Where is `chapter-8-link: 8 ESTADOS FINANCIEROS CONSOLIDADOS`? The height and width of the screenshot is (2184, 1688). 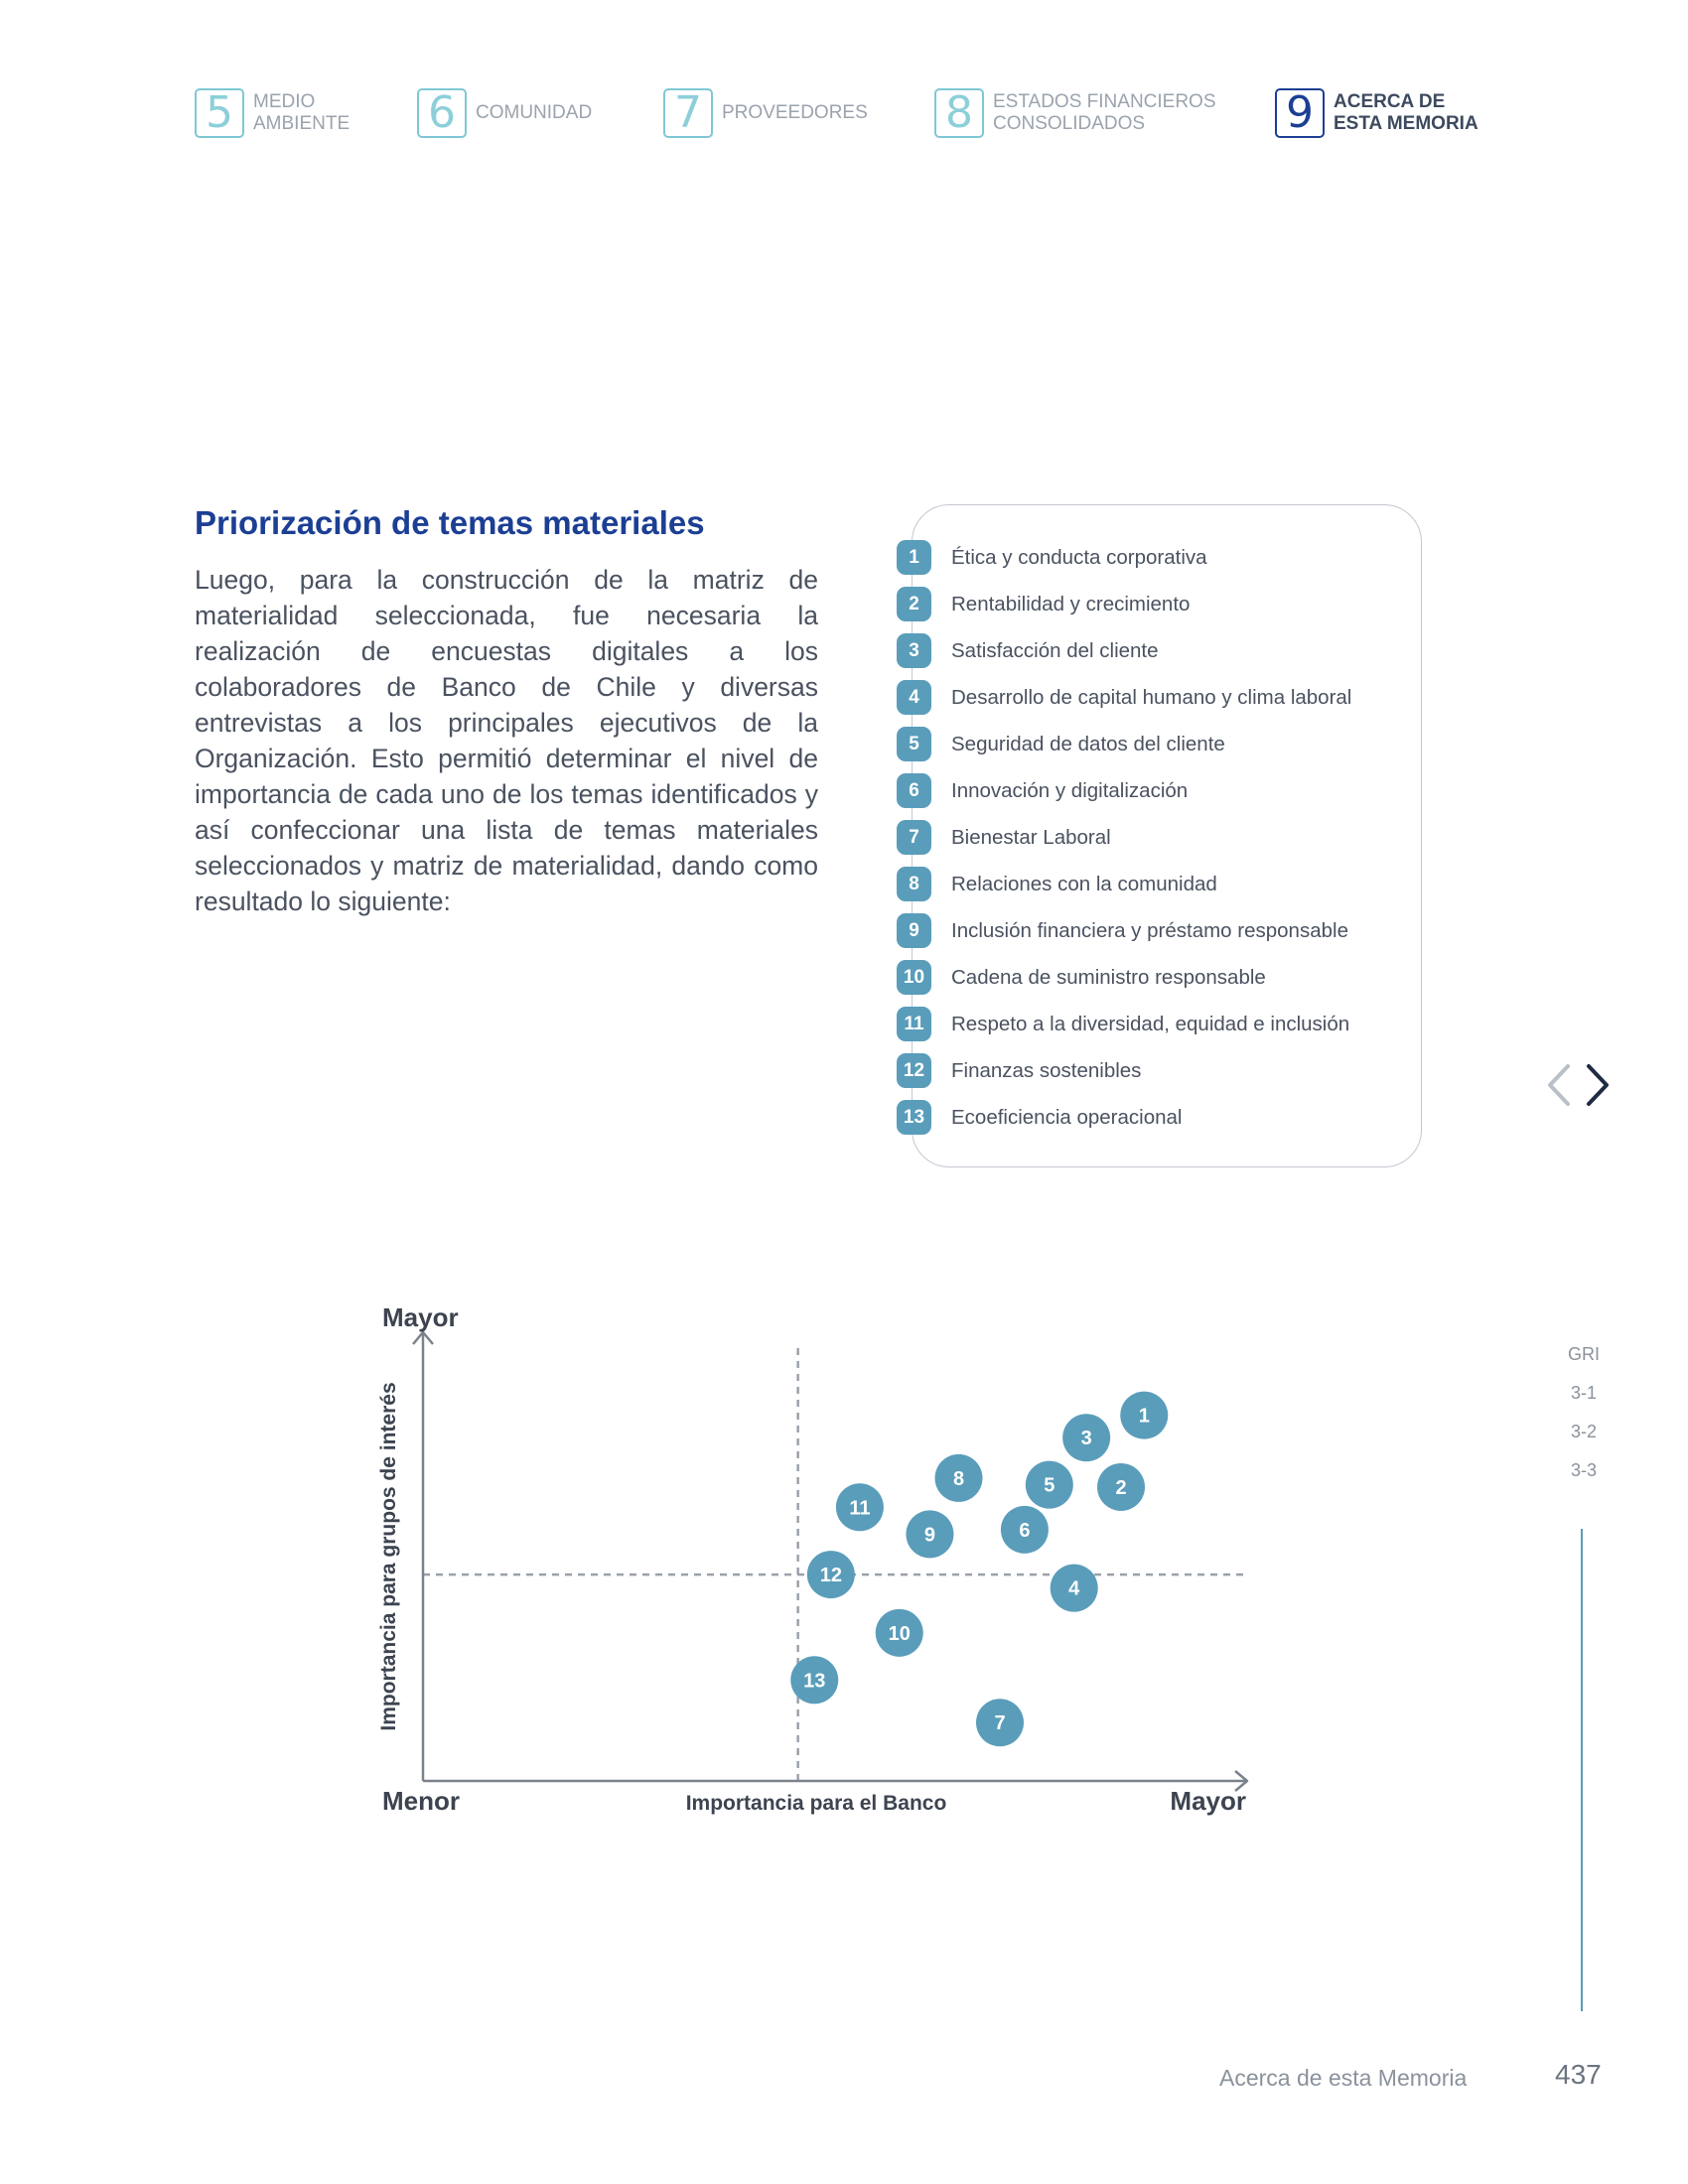
chapter-8-link: 8 ESTADOS FINANCIEROS CONSOLIDADOS is located at coordinates (1075, 113).